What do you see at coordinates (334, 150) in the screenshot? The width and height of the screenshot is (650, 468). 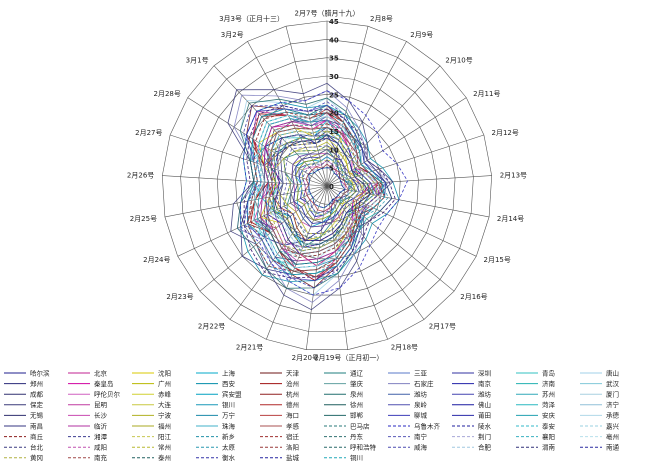 I see `radial-tick-label: 10` at bounding box center [334, 150].